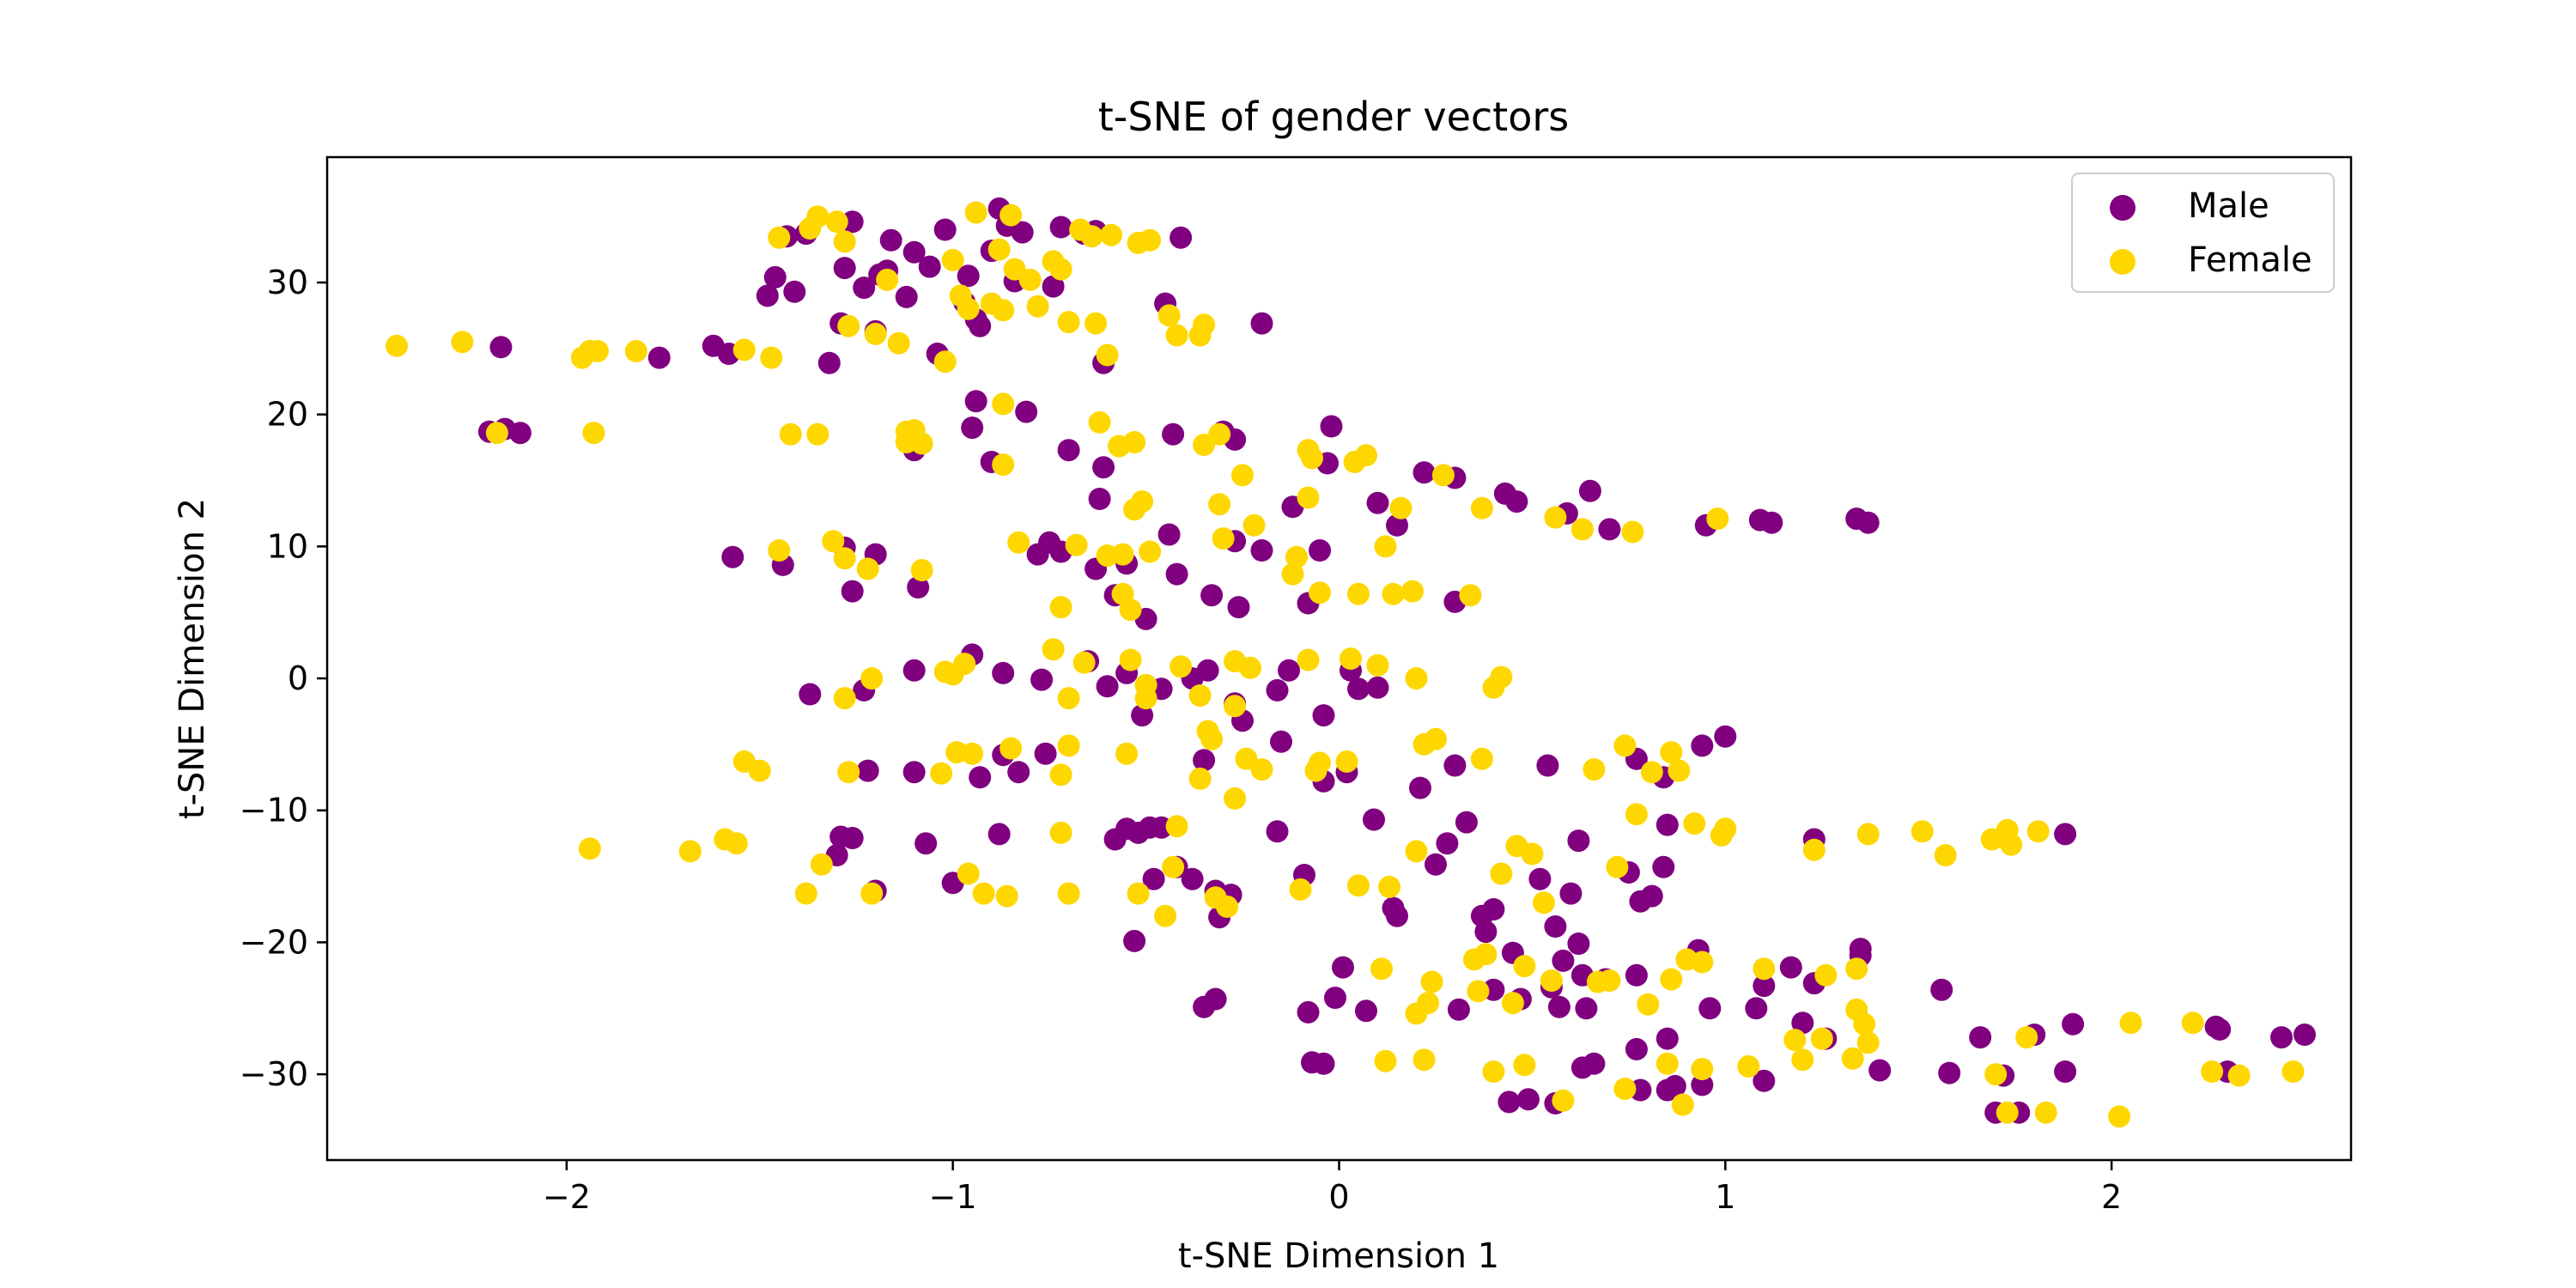 This screenshot has height=1288, width=2576. What do you see at coordinates (2123, 208) in the screenshot?
I see `legend-marker-male` at bounding box center [2123, 208].